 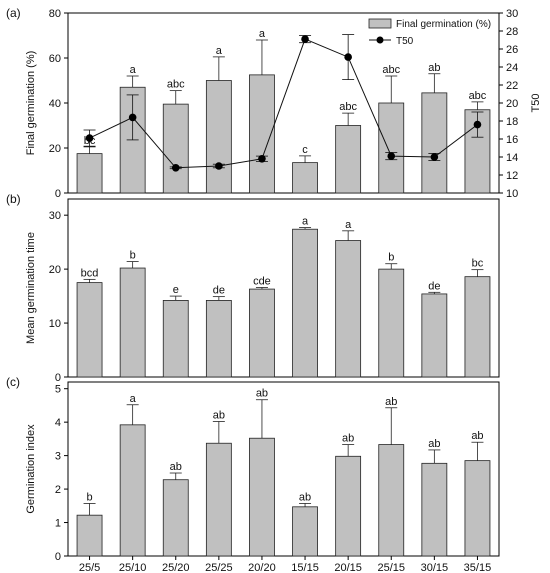 What do you see at coordinates (13, 13) in the screenshot?
I see `panel-label: (a)` at bounding box center [13, 13].